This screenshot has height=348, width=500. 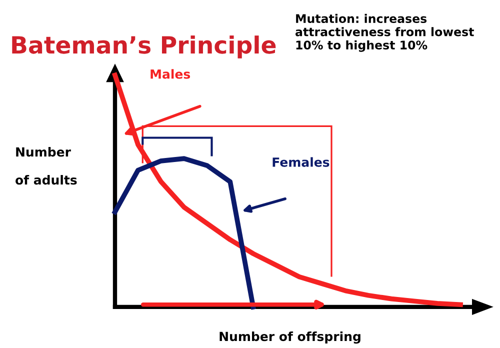 I want to click on text: Males, so click(x=170, y=74).